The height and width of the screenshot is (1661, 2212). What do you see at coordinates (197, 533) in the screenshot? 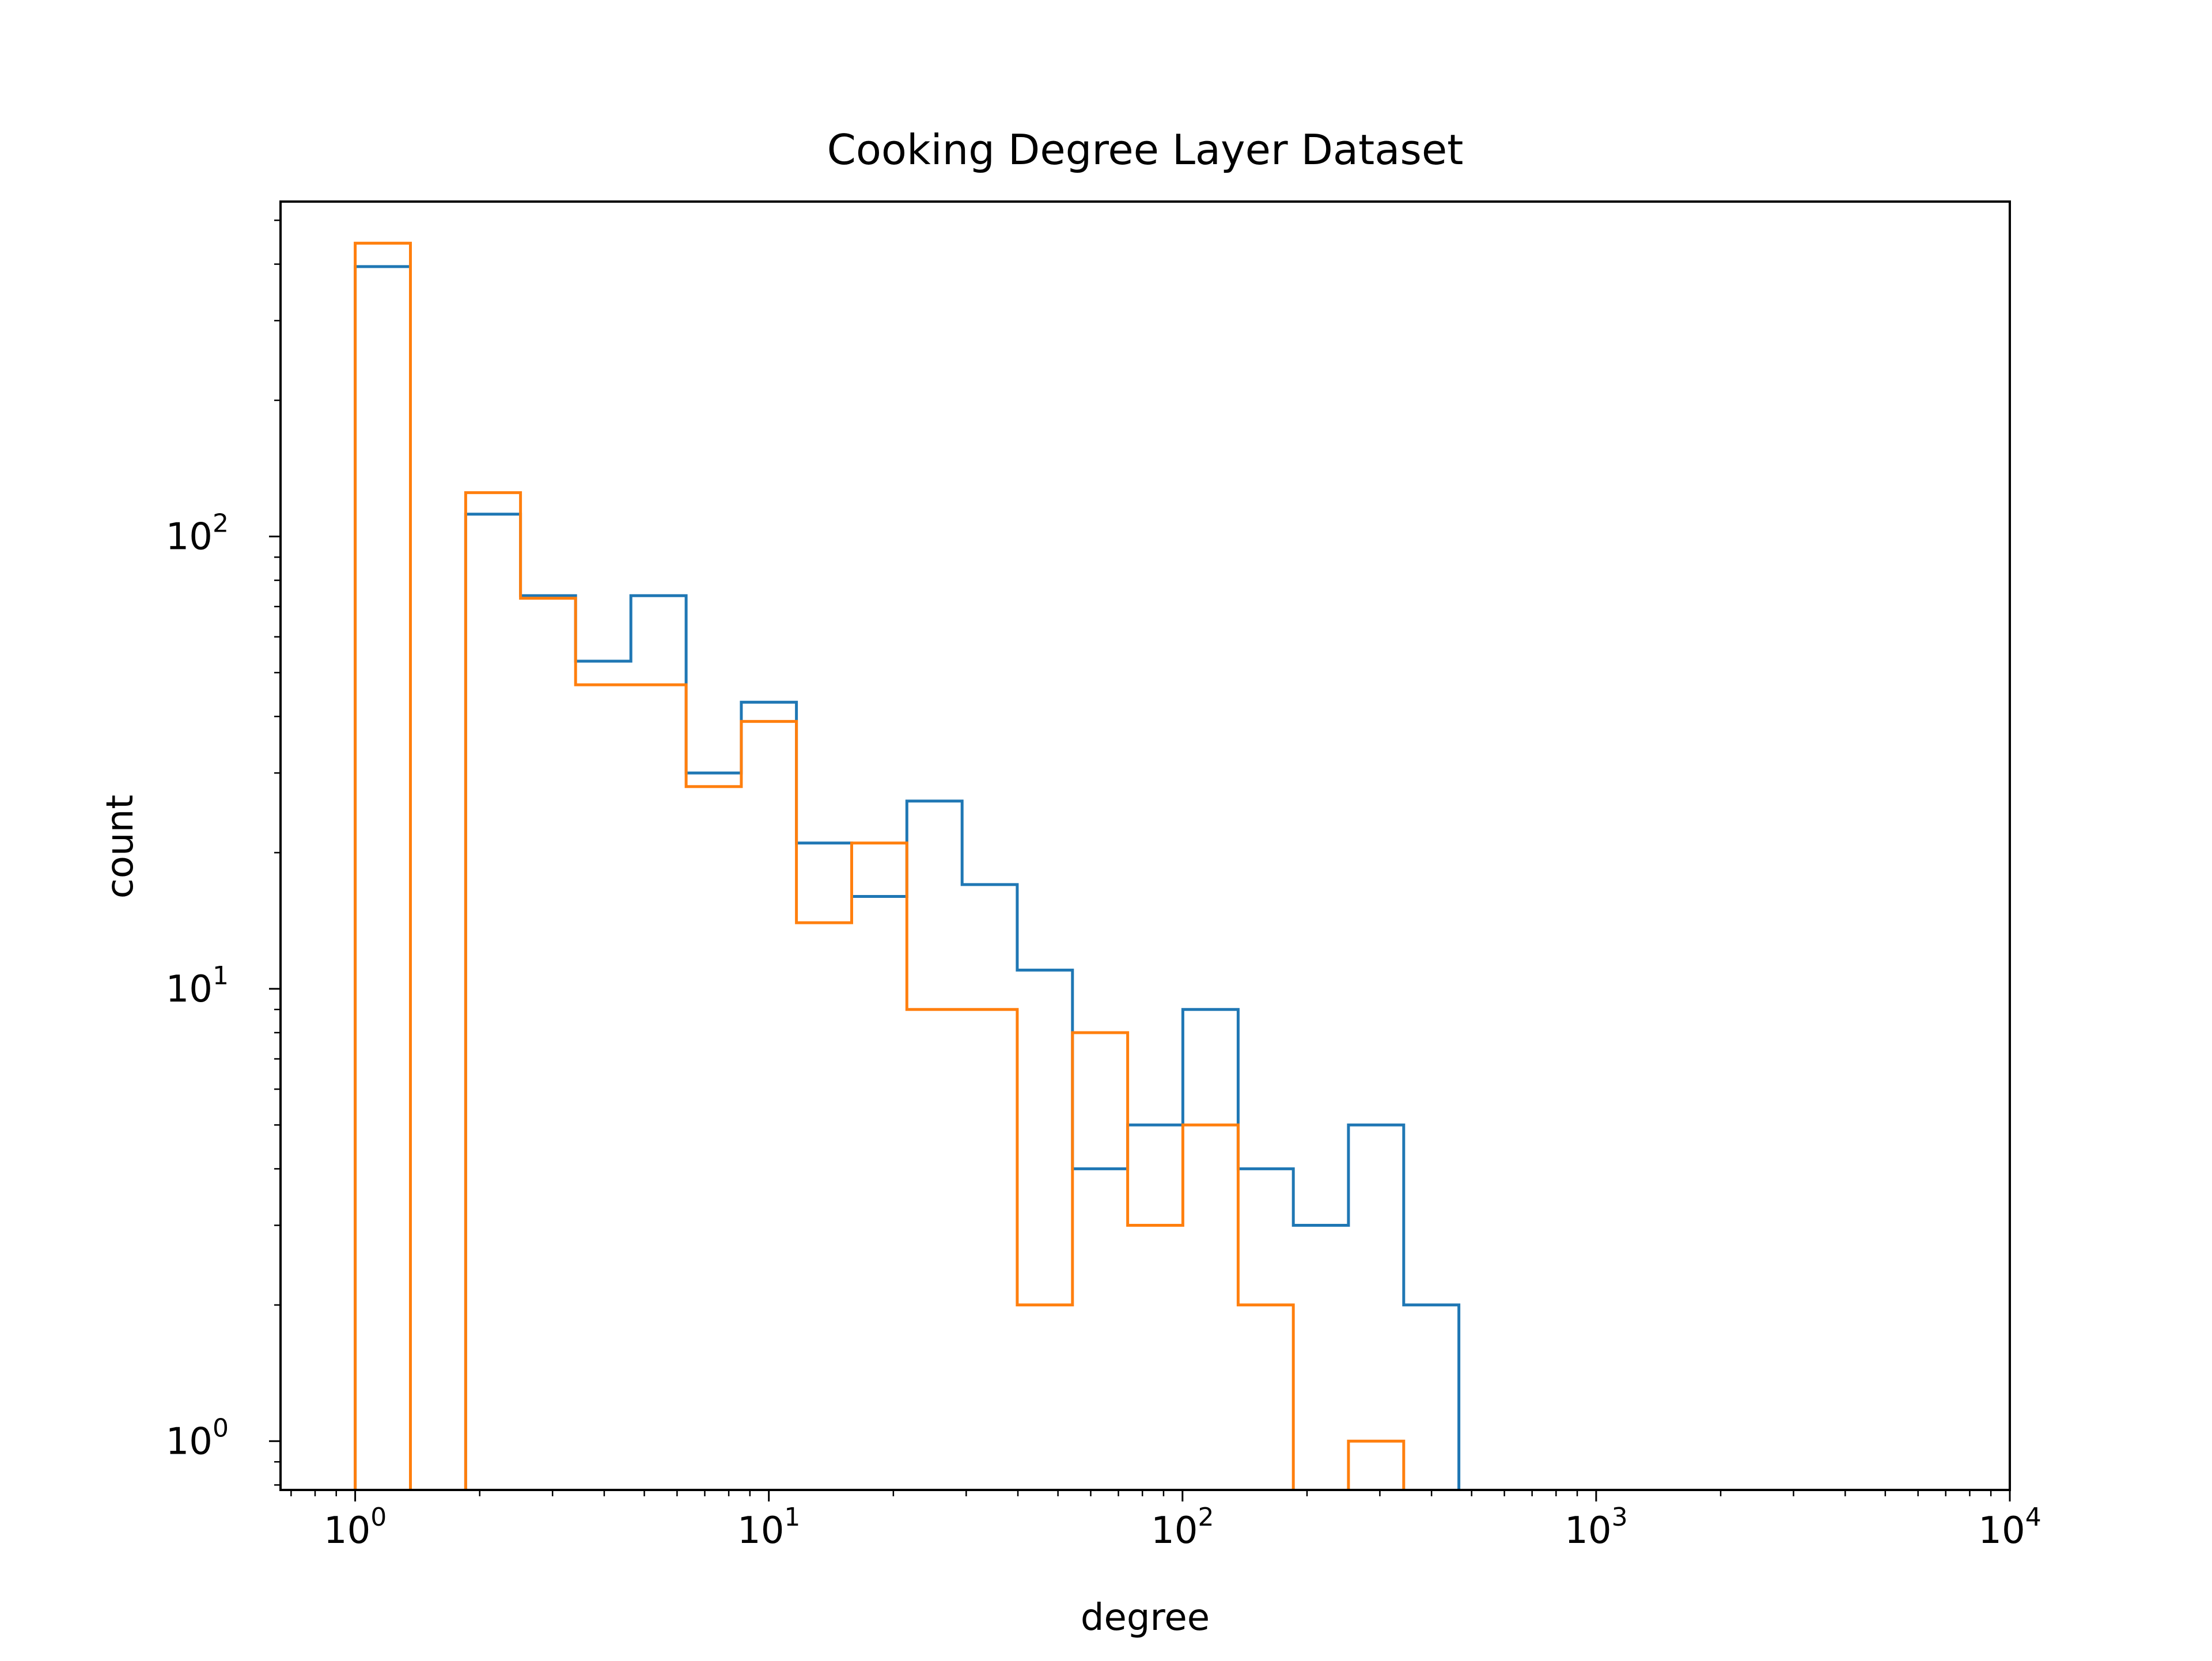
I see `y-tick-label: 10²` at bounding box center [197, 533].